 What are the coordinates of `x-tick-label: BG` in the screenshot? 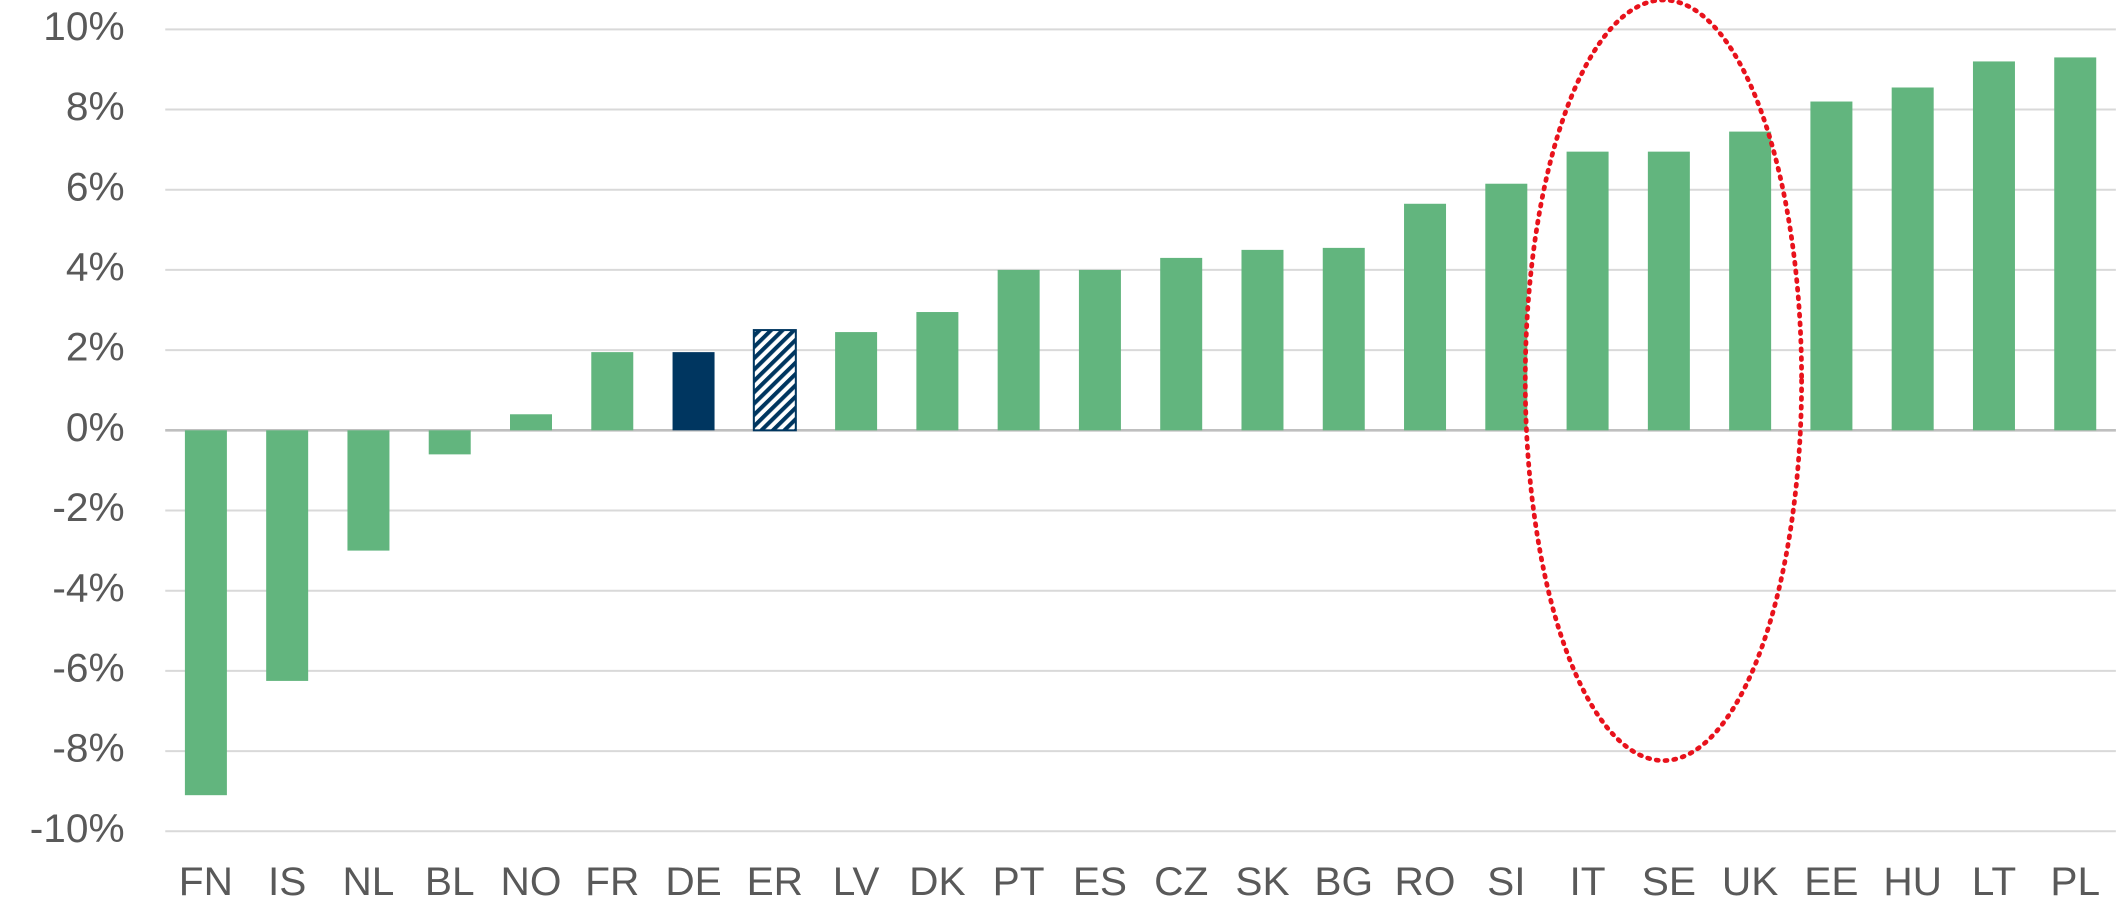 It's located at (1343, 881).